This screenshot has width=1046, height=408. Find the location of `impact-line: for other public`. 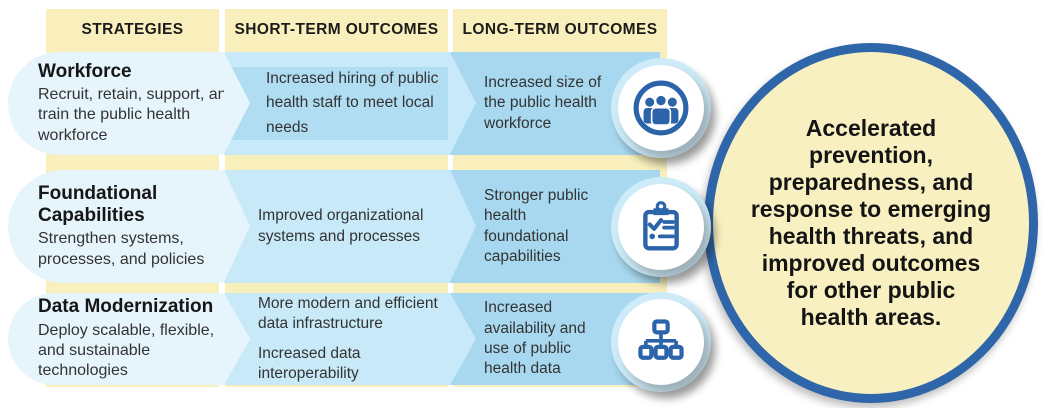

impact-line: for other public is located at coordinates (871, 289).